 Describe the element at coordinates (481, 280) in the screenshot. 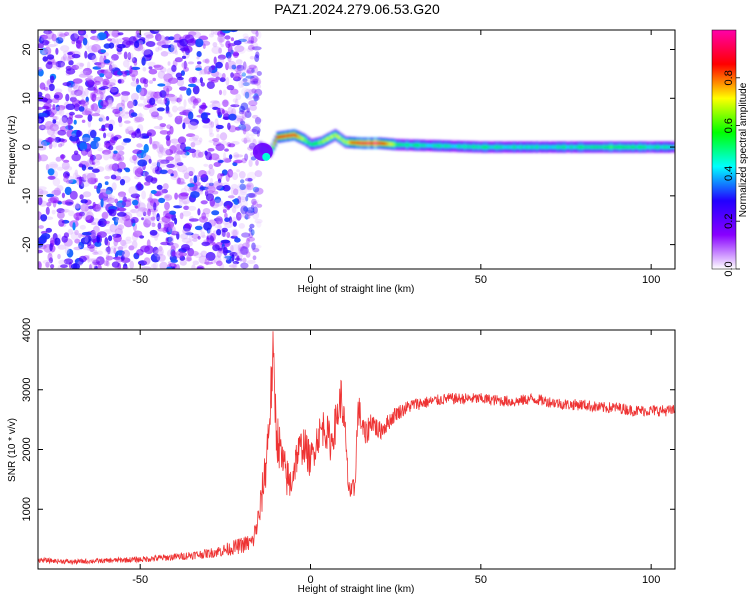

I see `spectrogram-x-tick-label: 50` at that location.